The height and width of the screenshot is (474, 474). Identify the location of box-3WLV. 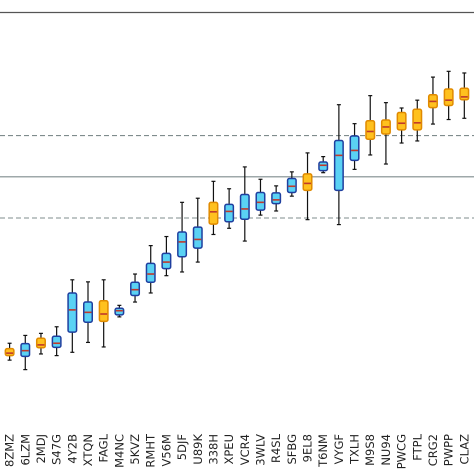
(260, 197).